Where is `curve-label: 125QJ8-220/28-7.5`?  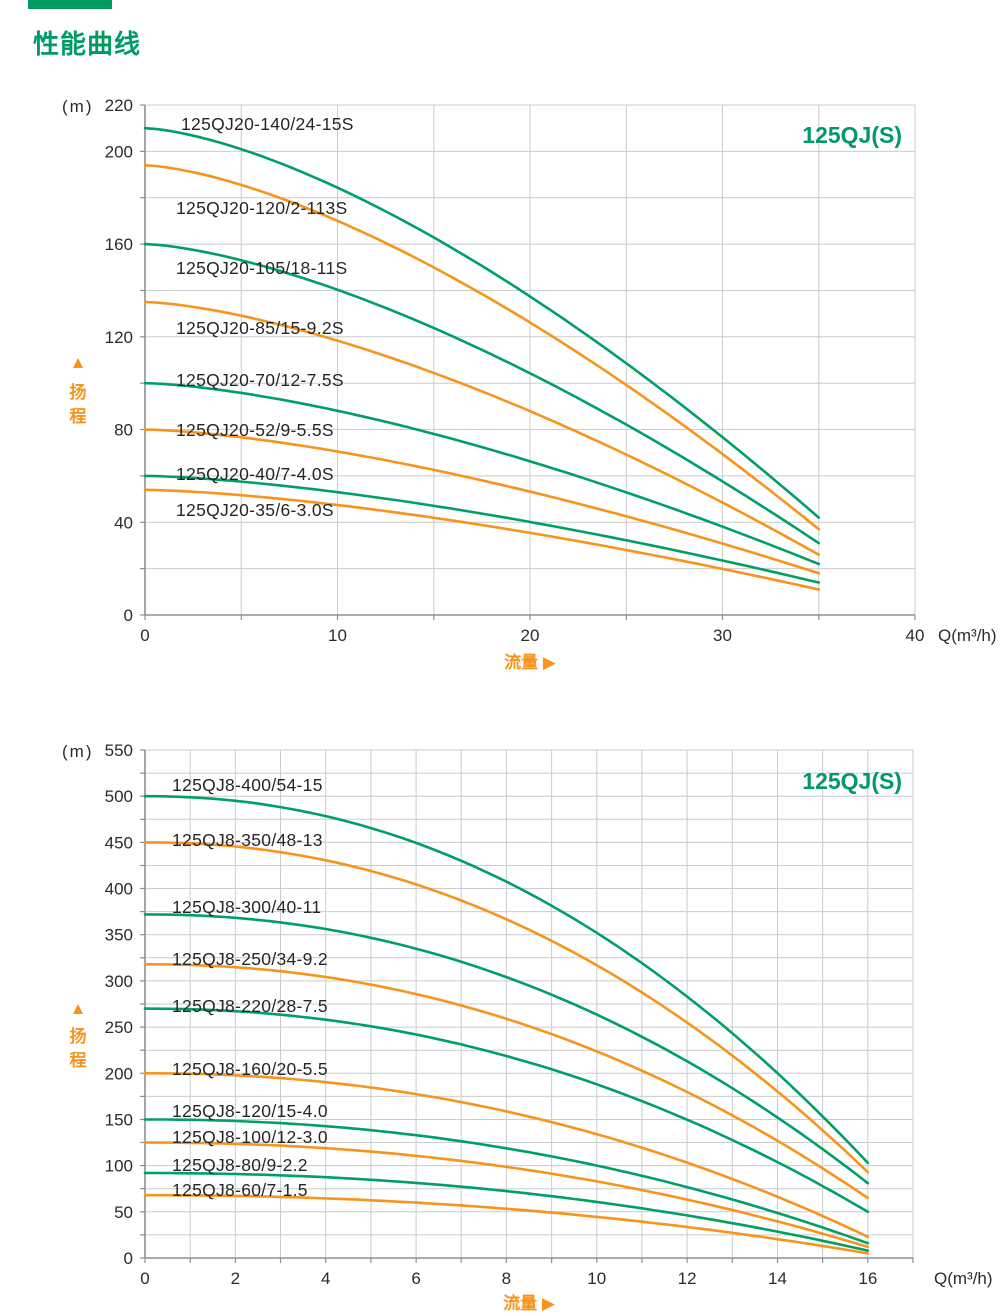
curve-label: 125QJ8-220/28-7.5 is located at coordinates (250, 1006).